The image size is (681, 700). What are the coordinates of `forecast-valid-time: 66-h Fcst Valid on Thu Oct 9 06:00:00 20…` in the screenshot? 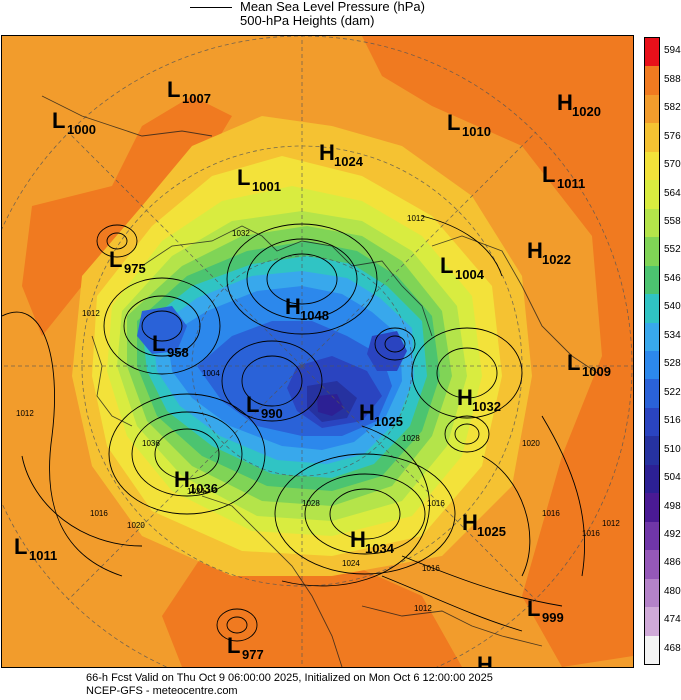 It's located at (289, 678).